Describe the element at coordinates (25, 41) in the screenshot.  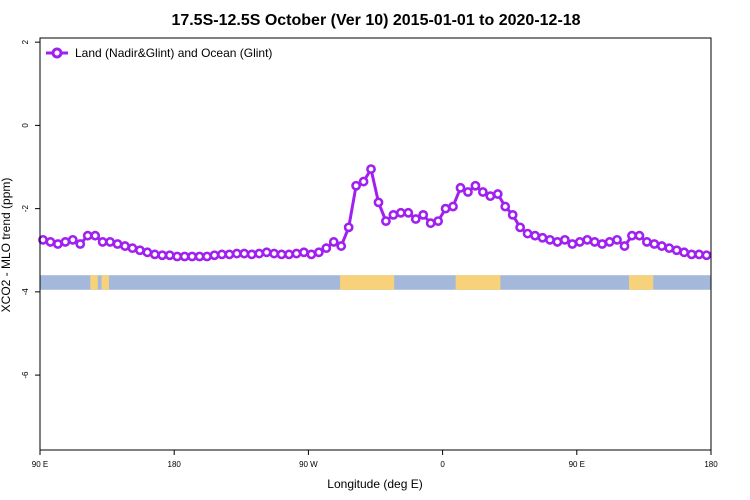
I see `y-tick-label: 2` at that location.